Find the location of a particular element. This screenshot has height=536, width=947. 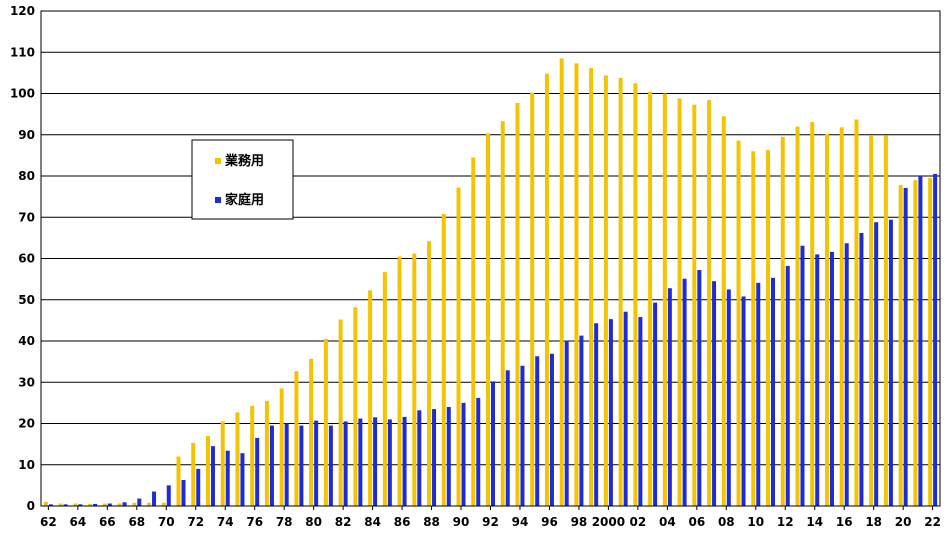

y-tick-label: 70 is located at coordinates (26, 217).